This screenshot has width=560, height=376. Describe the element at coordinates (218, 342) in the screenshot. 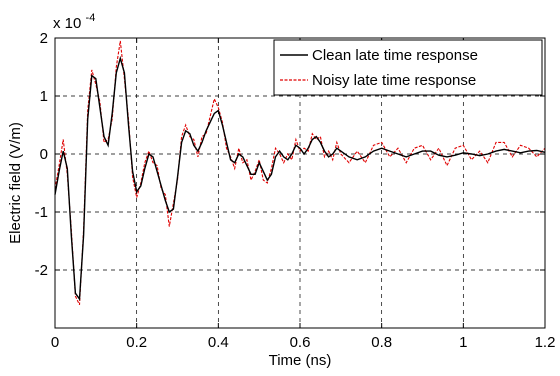

I see `x-tick-label: 0.4` at that location.